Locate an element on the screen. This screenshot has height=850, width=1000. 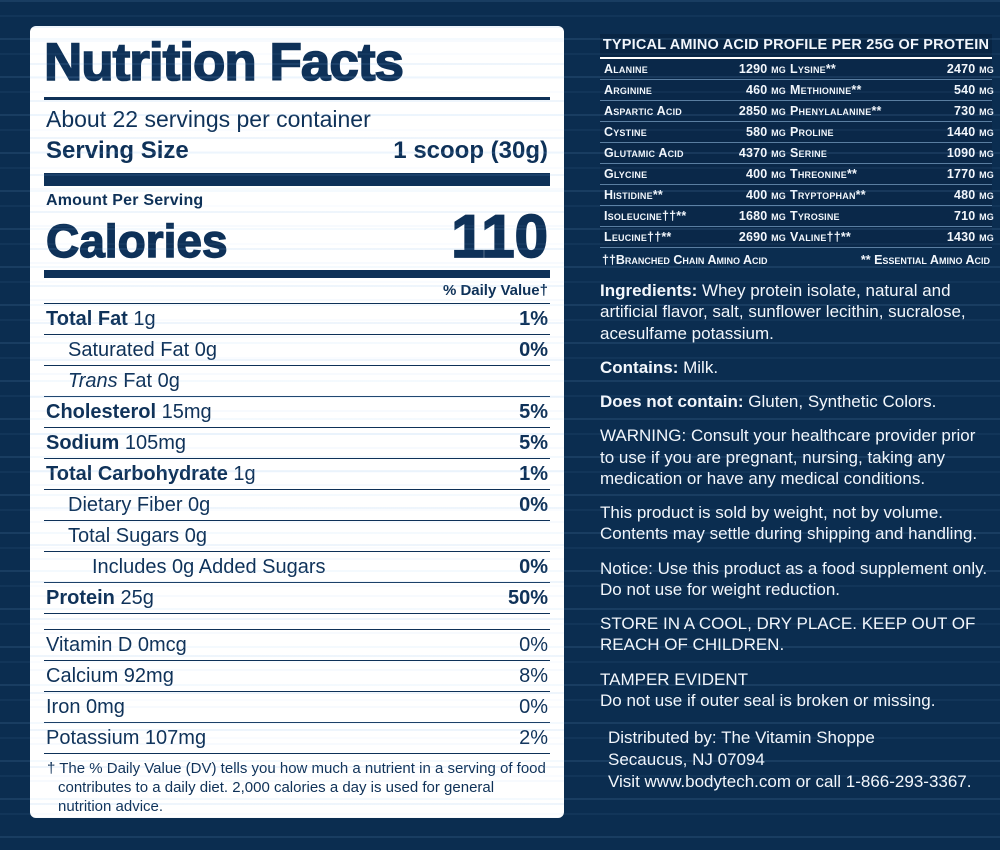
nutrient-row-sodium: Sodium 105mg 5% is located at coordinates (297, 443).